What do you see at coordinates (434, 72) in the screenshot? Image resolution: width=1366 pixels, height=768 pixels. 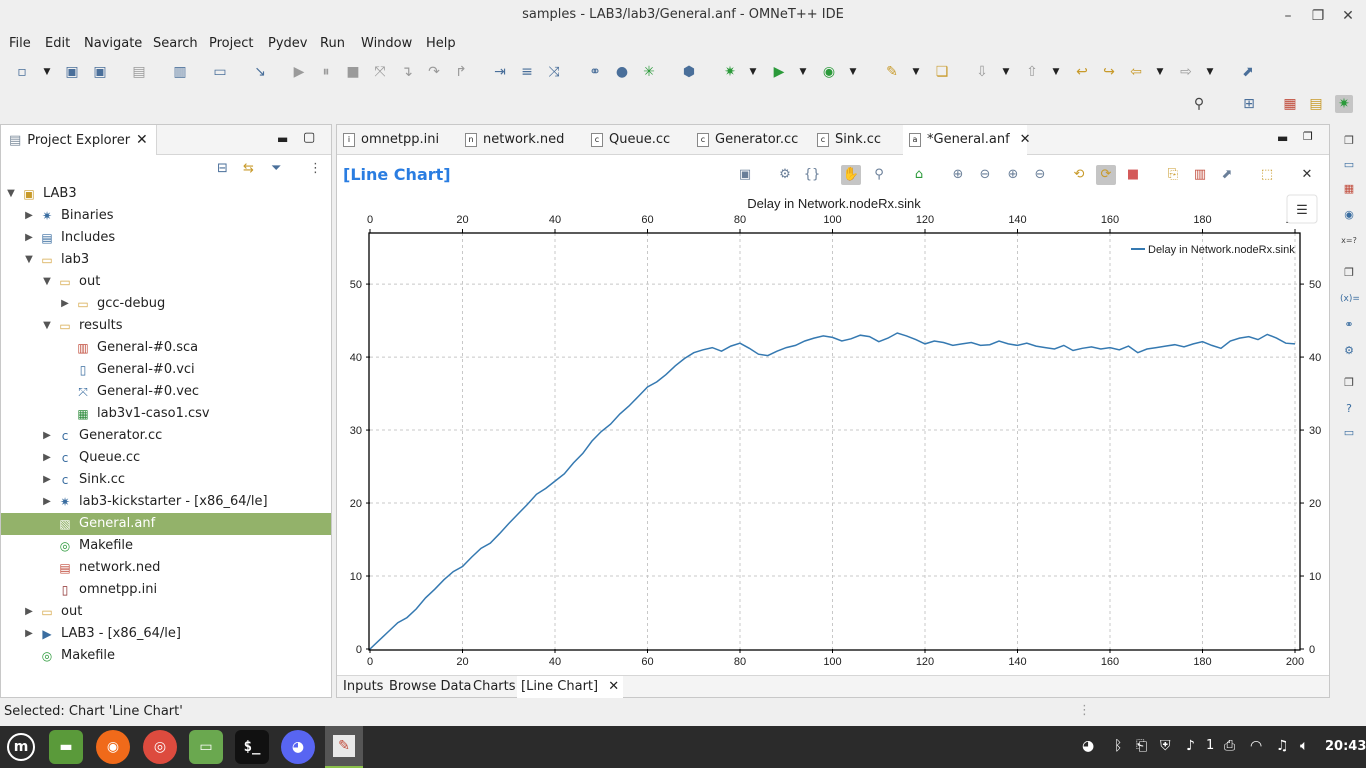 I see `step-over-icon: ↷` at bounding box center [434, 72].